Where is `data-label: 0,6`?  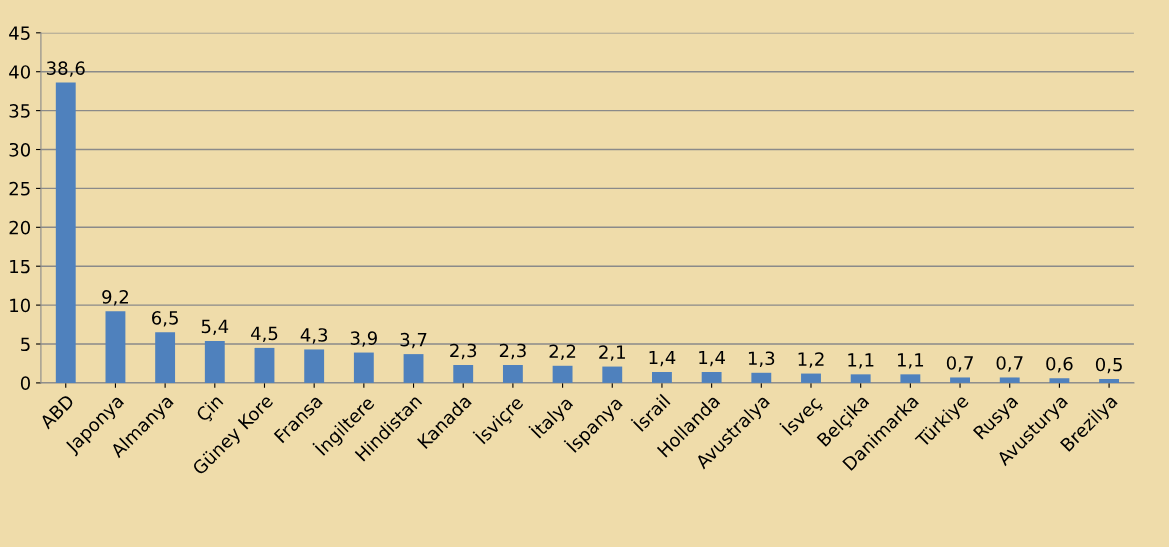
data-label: 0,6 is located at coordinates (1059, 364).